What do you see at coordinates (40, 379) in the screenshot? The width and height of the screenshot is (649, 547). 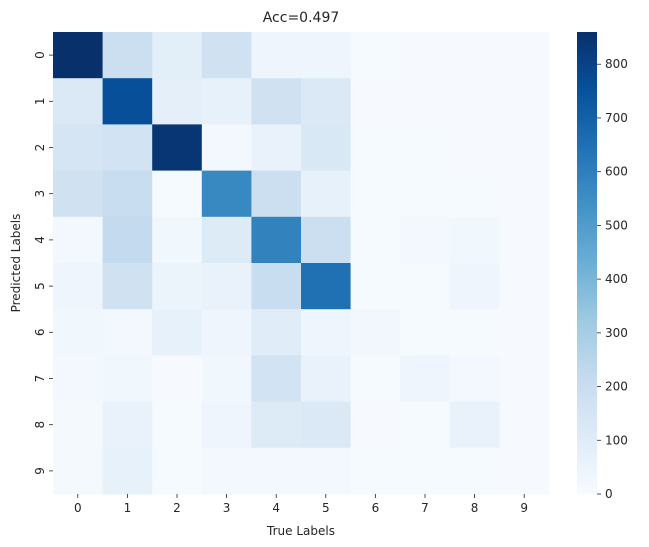 I see `y-tick-label: 7` at bounding box center [40, 379].